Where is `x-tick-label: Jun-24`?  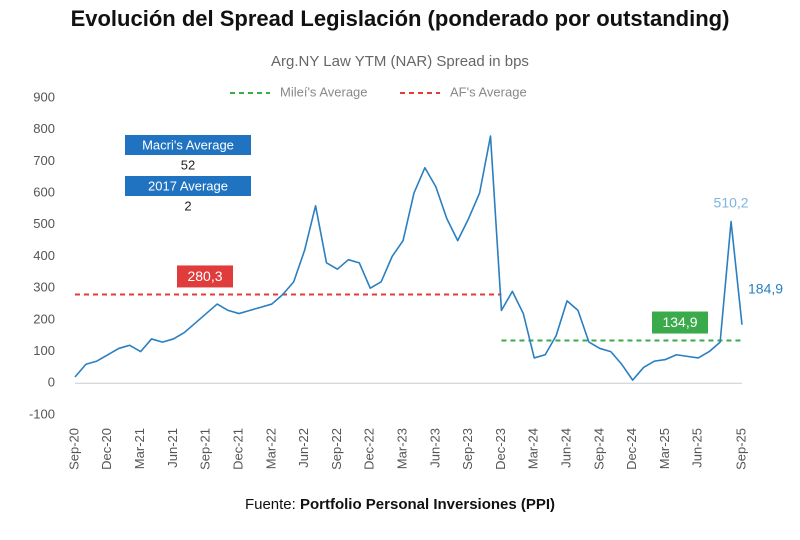 x-tick-label: Jun-24 is located at coordinates (565, 448).